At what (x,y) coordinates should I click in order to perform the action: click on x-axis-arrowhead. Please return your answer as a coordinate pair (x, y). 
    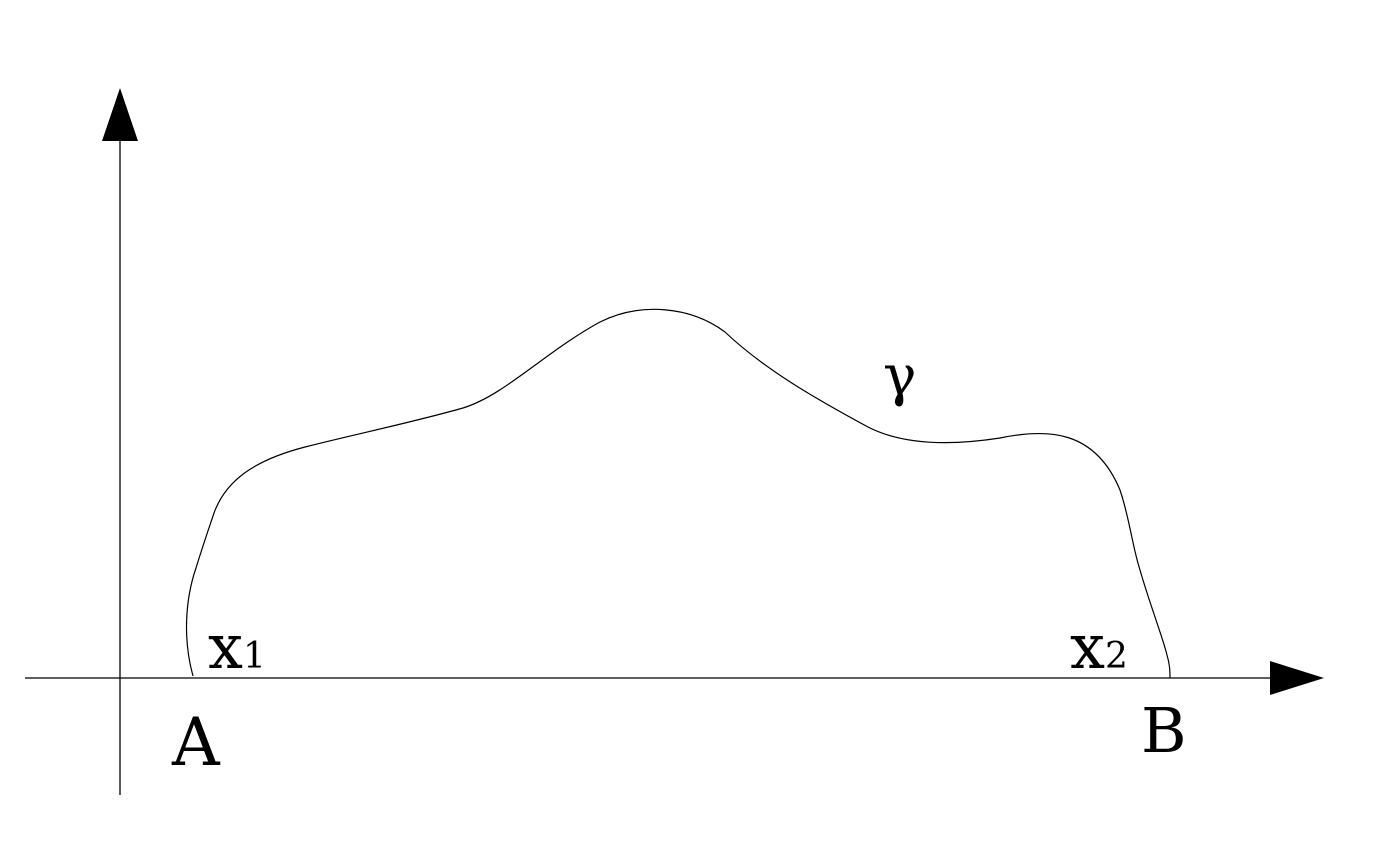
    Looking at the image, I should click on (1297, 678).